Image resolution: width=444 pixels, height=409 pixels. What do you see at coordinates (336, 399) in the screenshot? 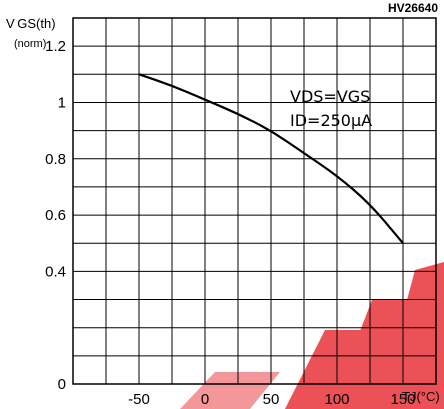
I see `x-tick-label: 100` at bounding box center [336, 399].